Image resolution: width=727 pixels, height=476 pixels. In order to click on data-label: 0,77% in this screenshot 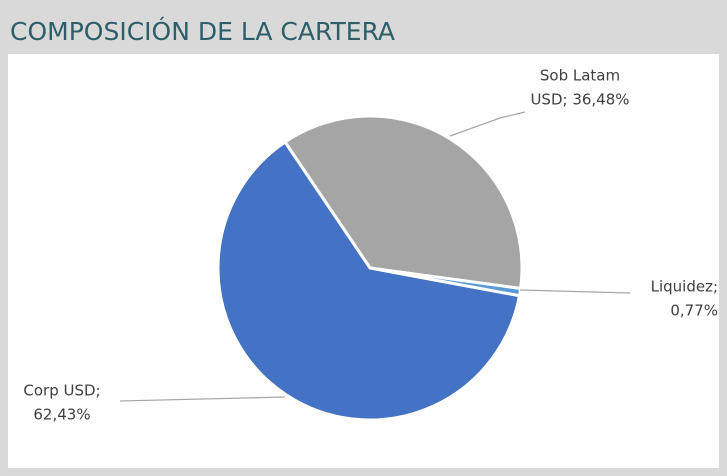, I will do `click(694, 311)`.